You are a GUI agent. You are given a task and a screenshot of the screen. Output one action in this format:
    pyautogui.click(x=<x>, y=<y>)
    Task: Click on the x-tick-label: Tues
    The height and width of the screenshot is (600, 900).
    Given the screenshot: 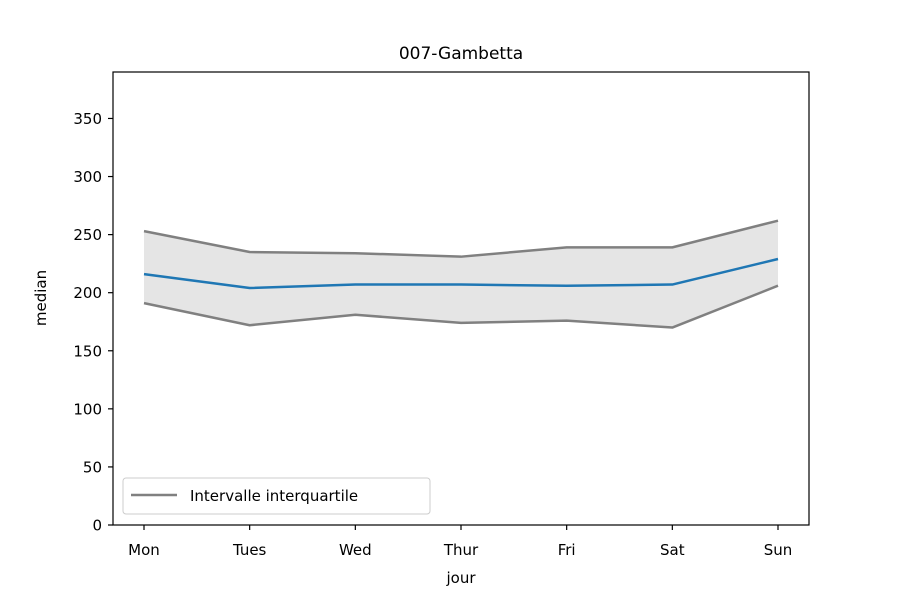 What is the action you would take?
    pyautogui.click(x=249, y=550)
    